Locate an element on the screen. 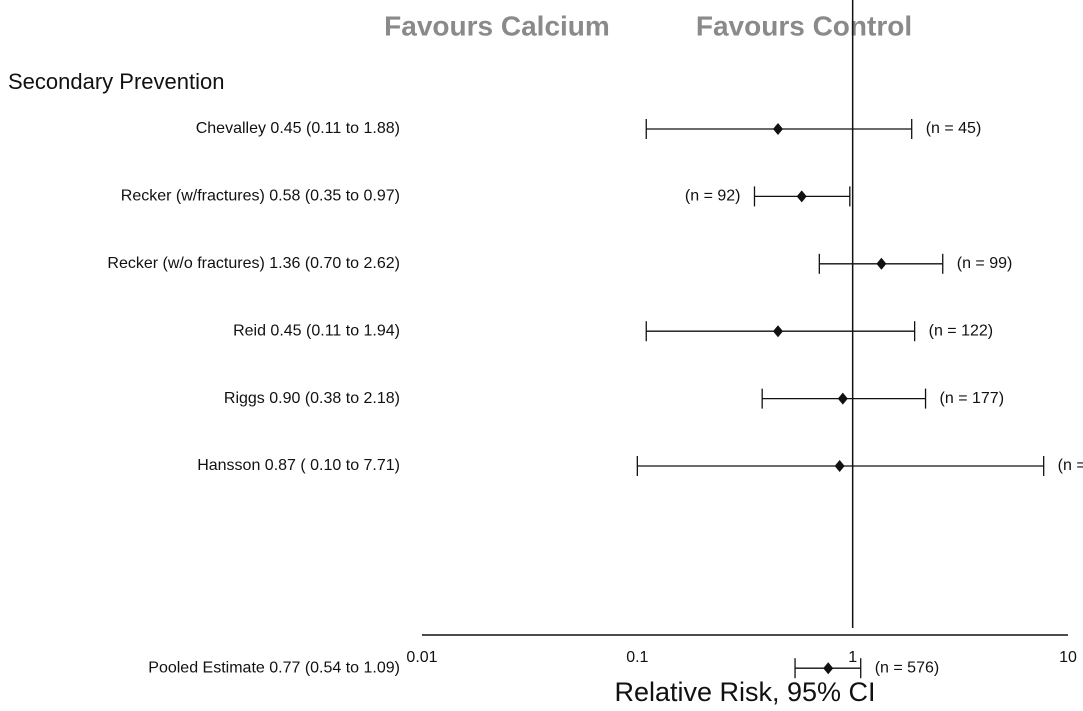 This screenshot has width=1083, height=711. header-right: Favours Control is located at coordinates (804, 25).